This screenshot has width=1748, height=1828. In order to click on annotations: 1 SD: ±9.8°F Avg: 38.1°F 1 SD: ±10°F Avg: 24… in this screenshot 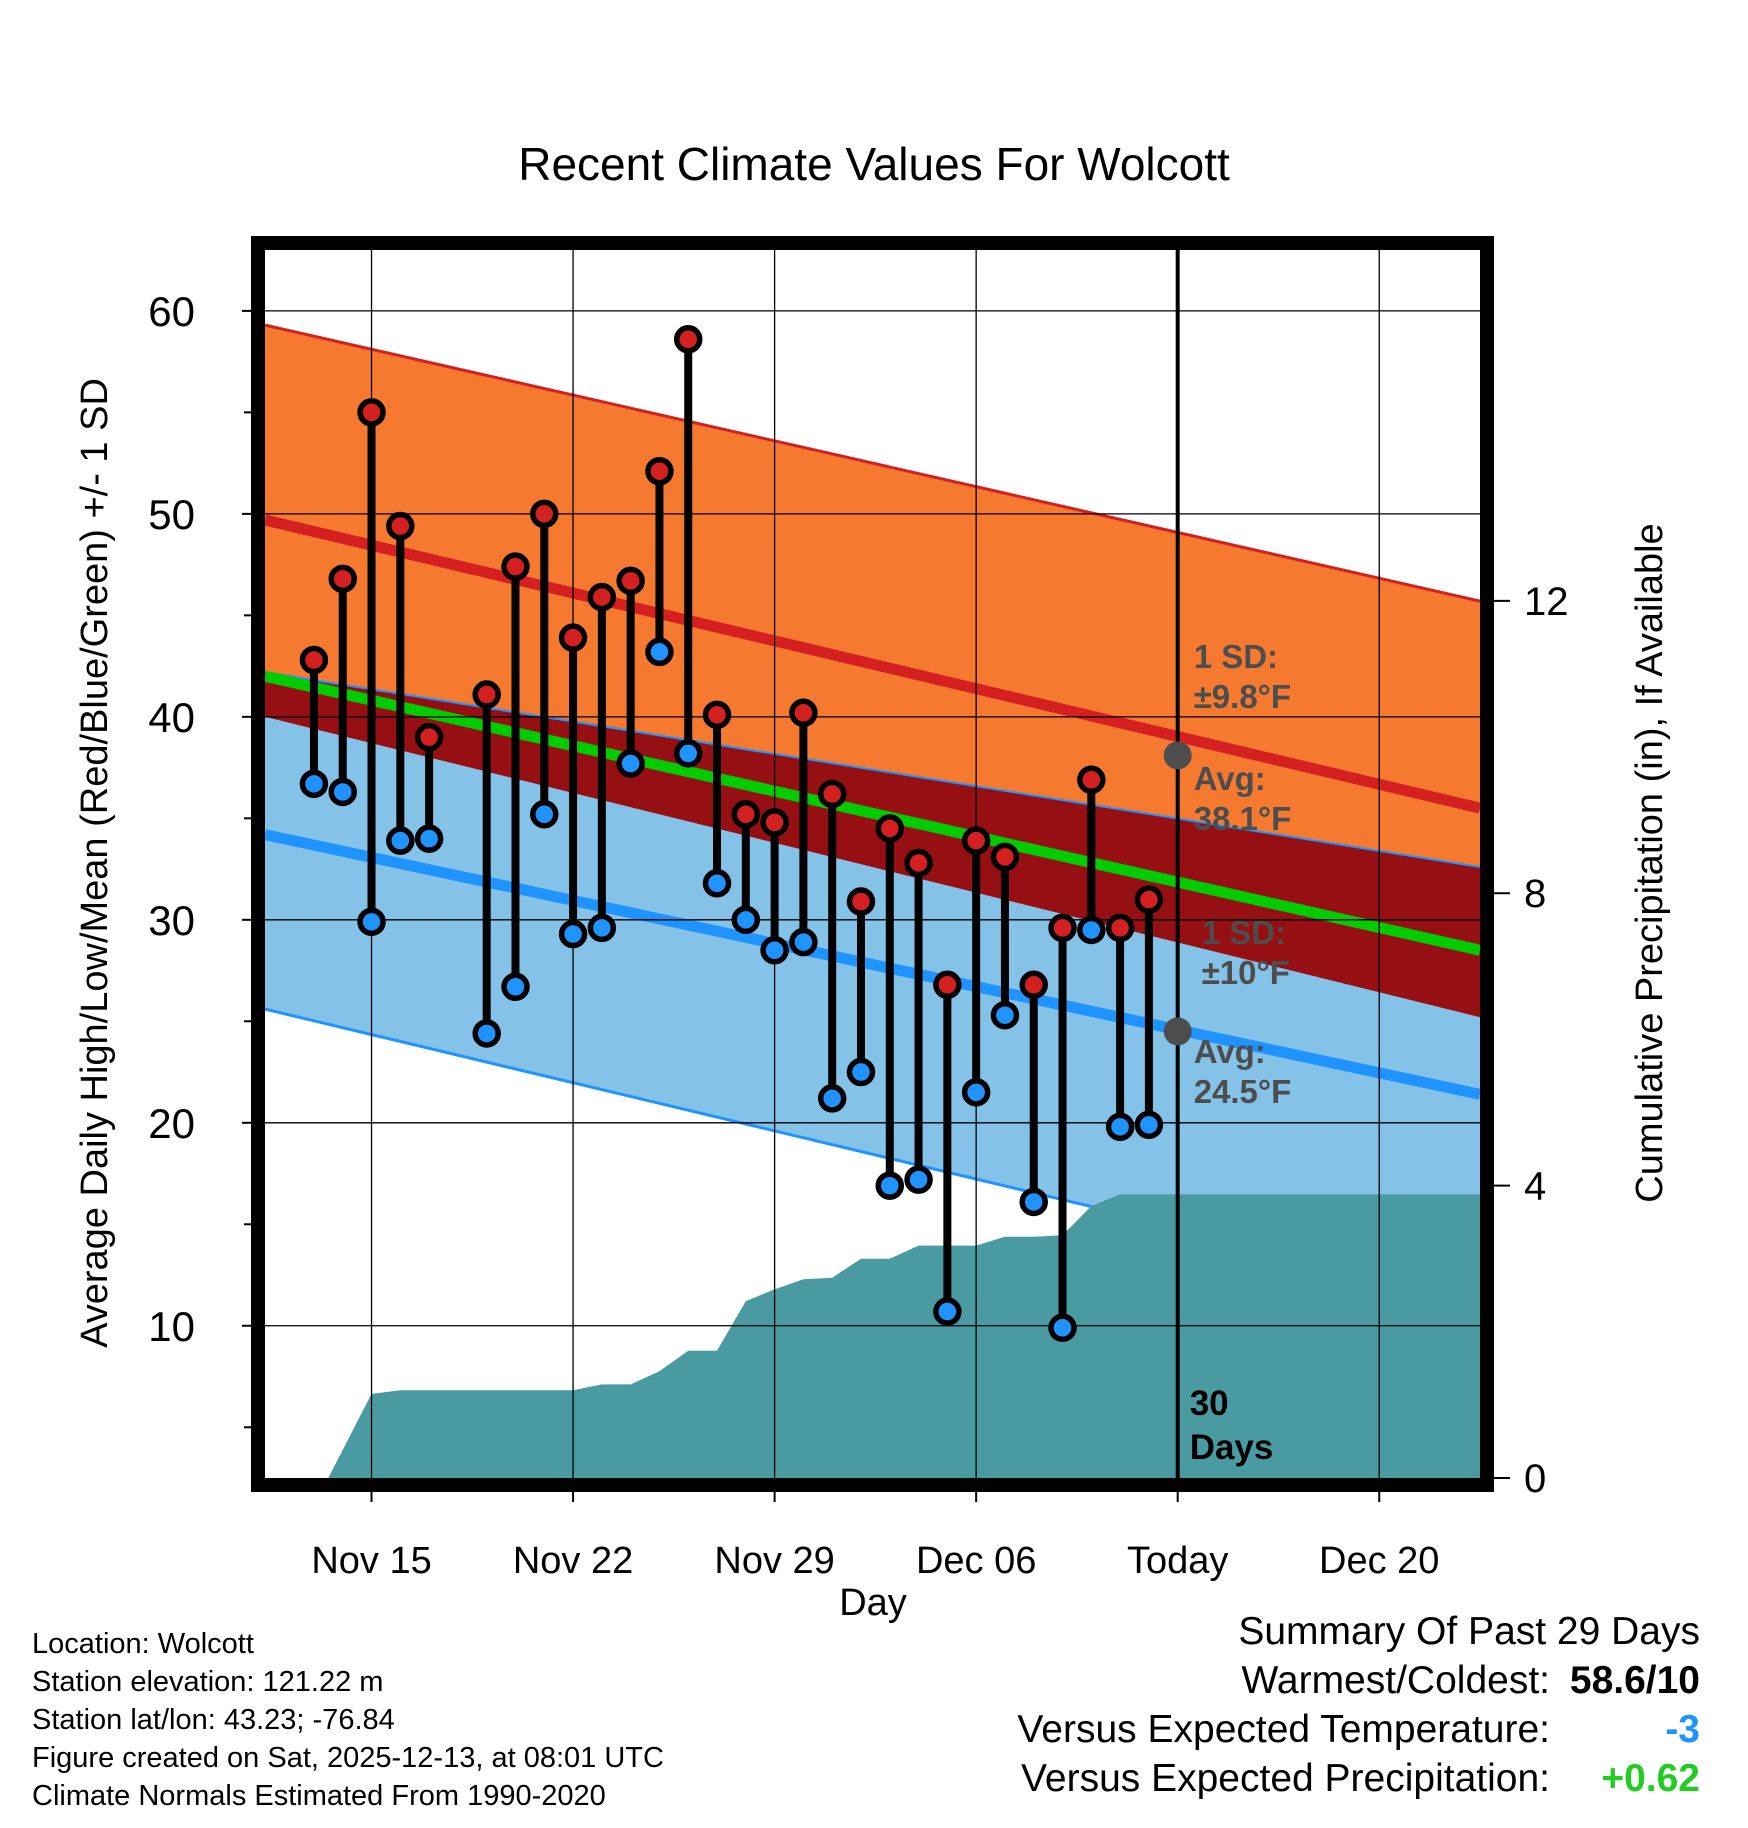, I will do `click(1227, 1052)`.